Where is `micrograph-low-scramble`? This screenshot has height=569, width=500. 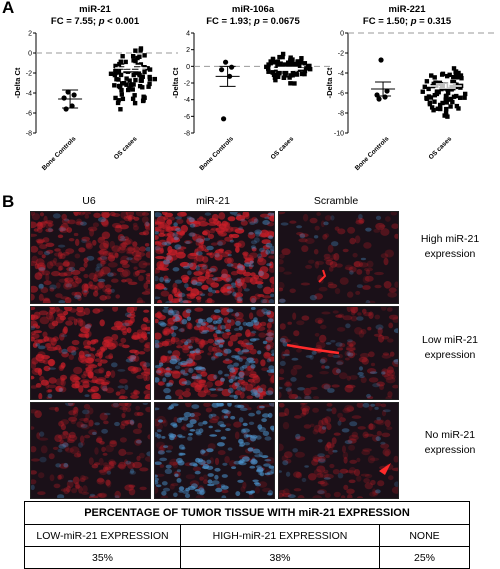 micrograph-low-scramble is located at coordinates (338, 353).